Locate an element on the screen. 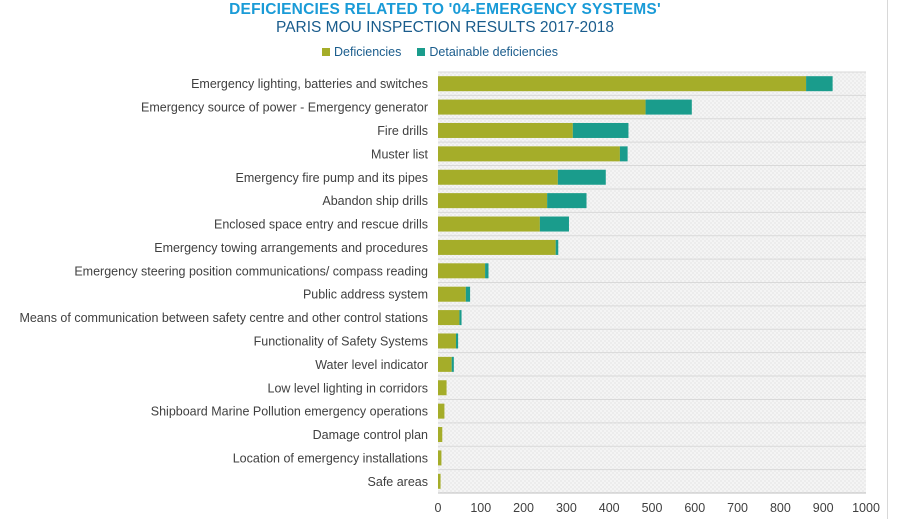  y-category-label: Emergency fire pump and its pipes is located at coordinates (332, 178).